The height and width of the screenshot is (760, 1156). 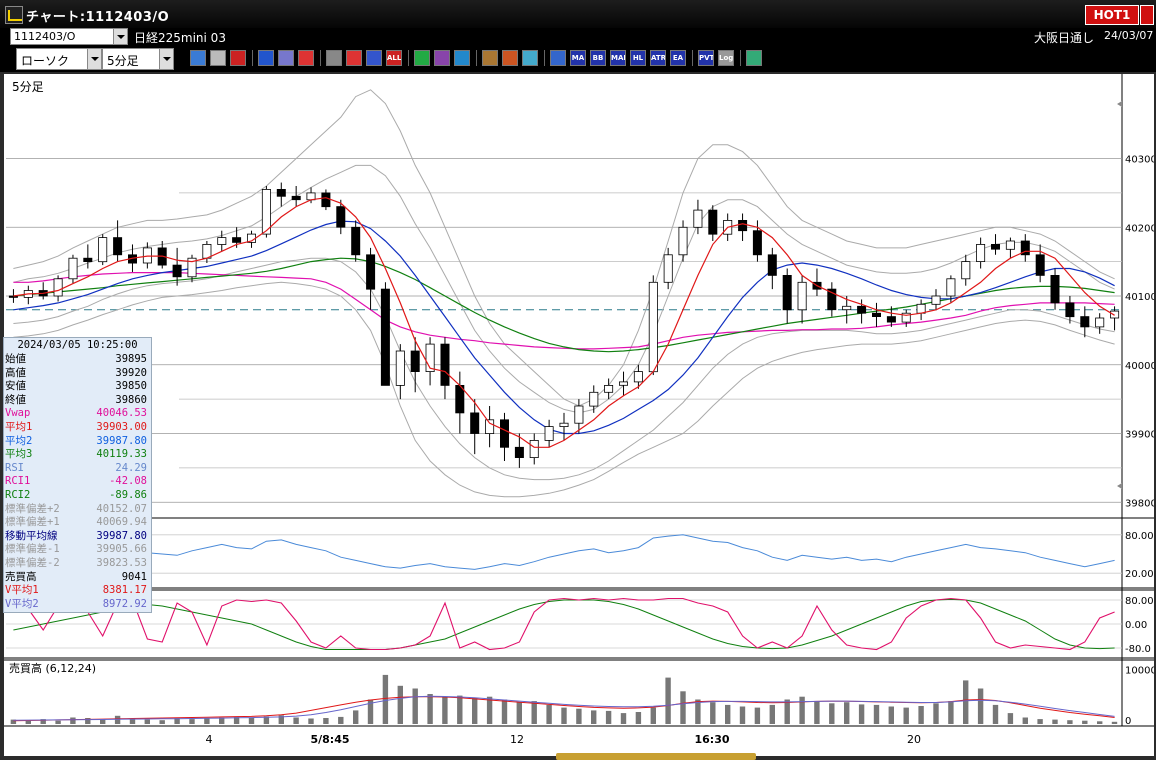 What do you see at coordinates (442, 58) in the screenshot?
I see `select-arrow-icon` at bounding box center [442, 58].